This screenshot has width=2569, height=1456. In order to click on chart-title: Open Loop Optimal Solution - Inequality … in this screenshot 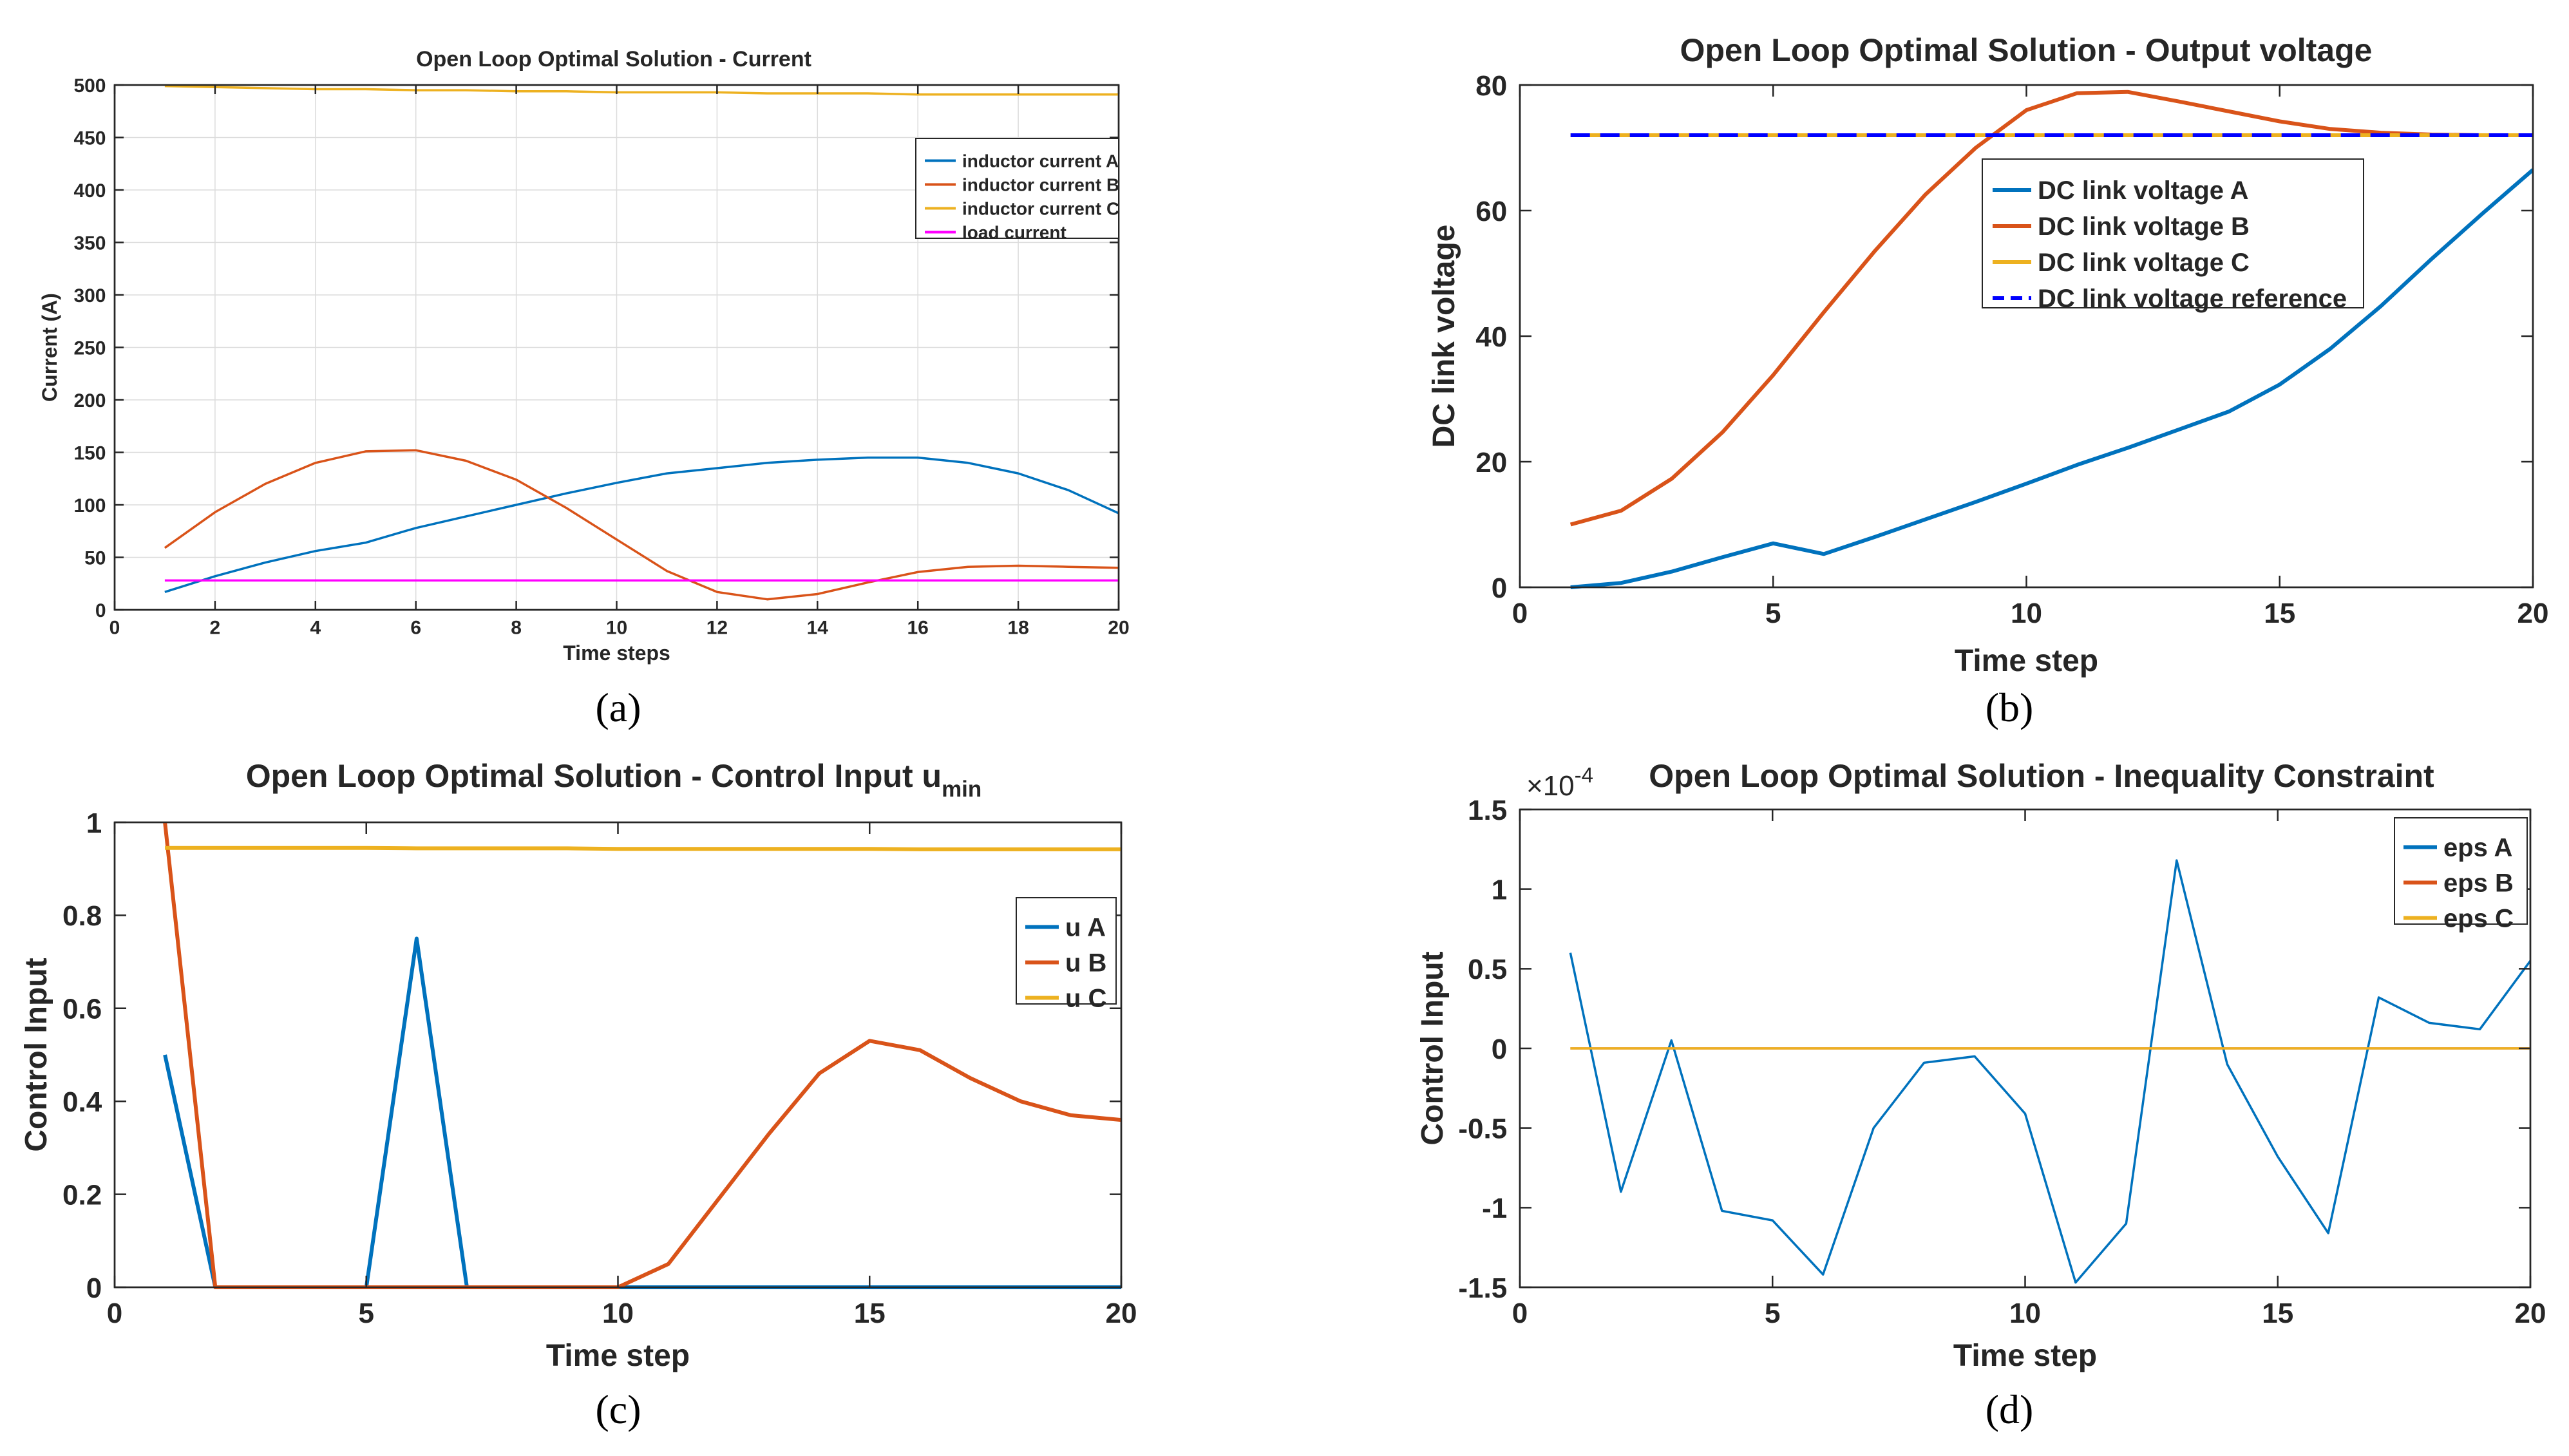, I will do `click(2042, 776)`.